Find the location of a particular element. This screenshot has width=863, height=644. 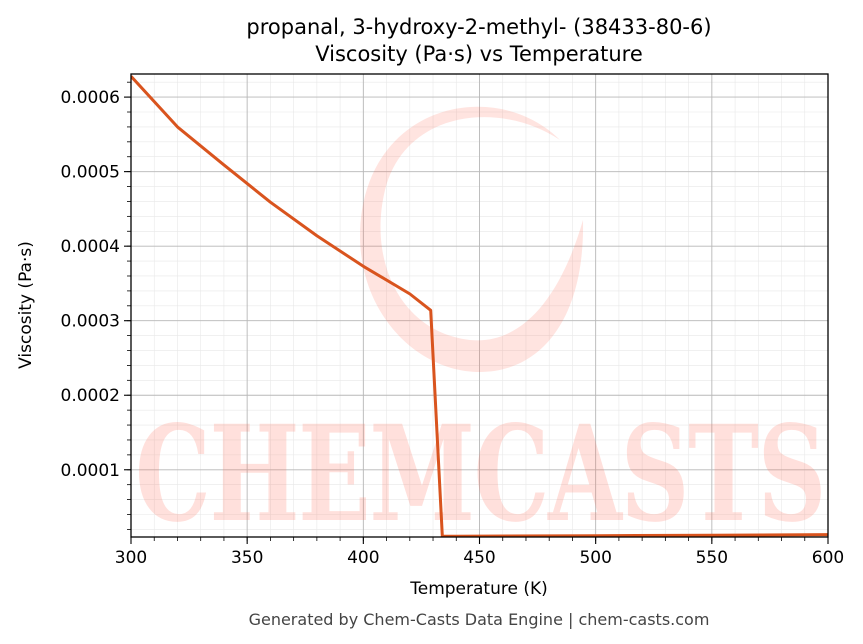

y-tick-label: 0.0001 is located at coordinates (90, 471).